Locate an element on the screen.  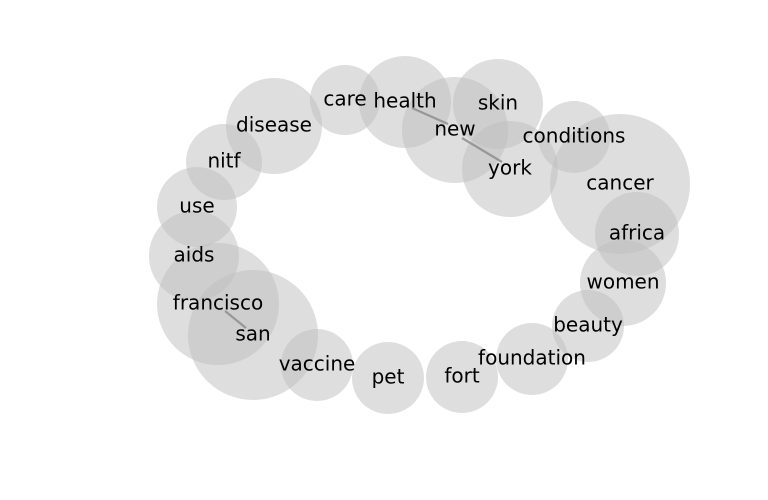
word-label-pet: pet is located at coordinates (388, 377).